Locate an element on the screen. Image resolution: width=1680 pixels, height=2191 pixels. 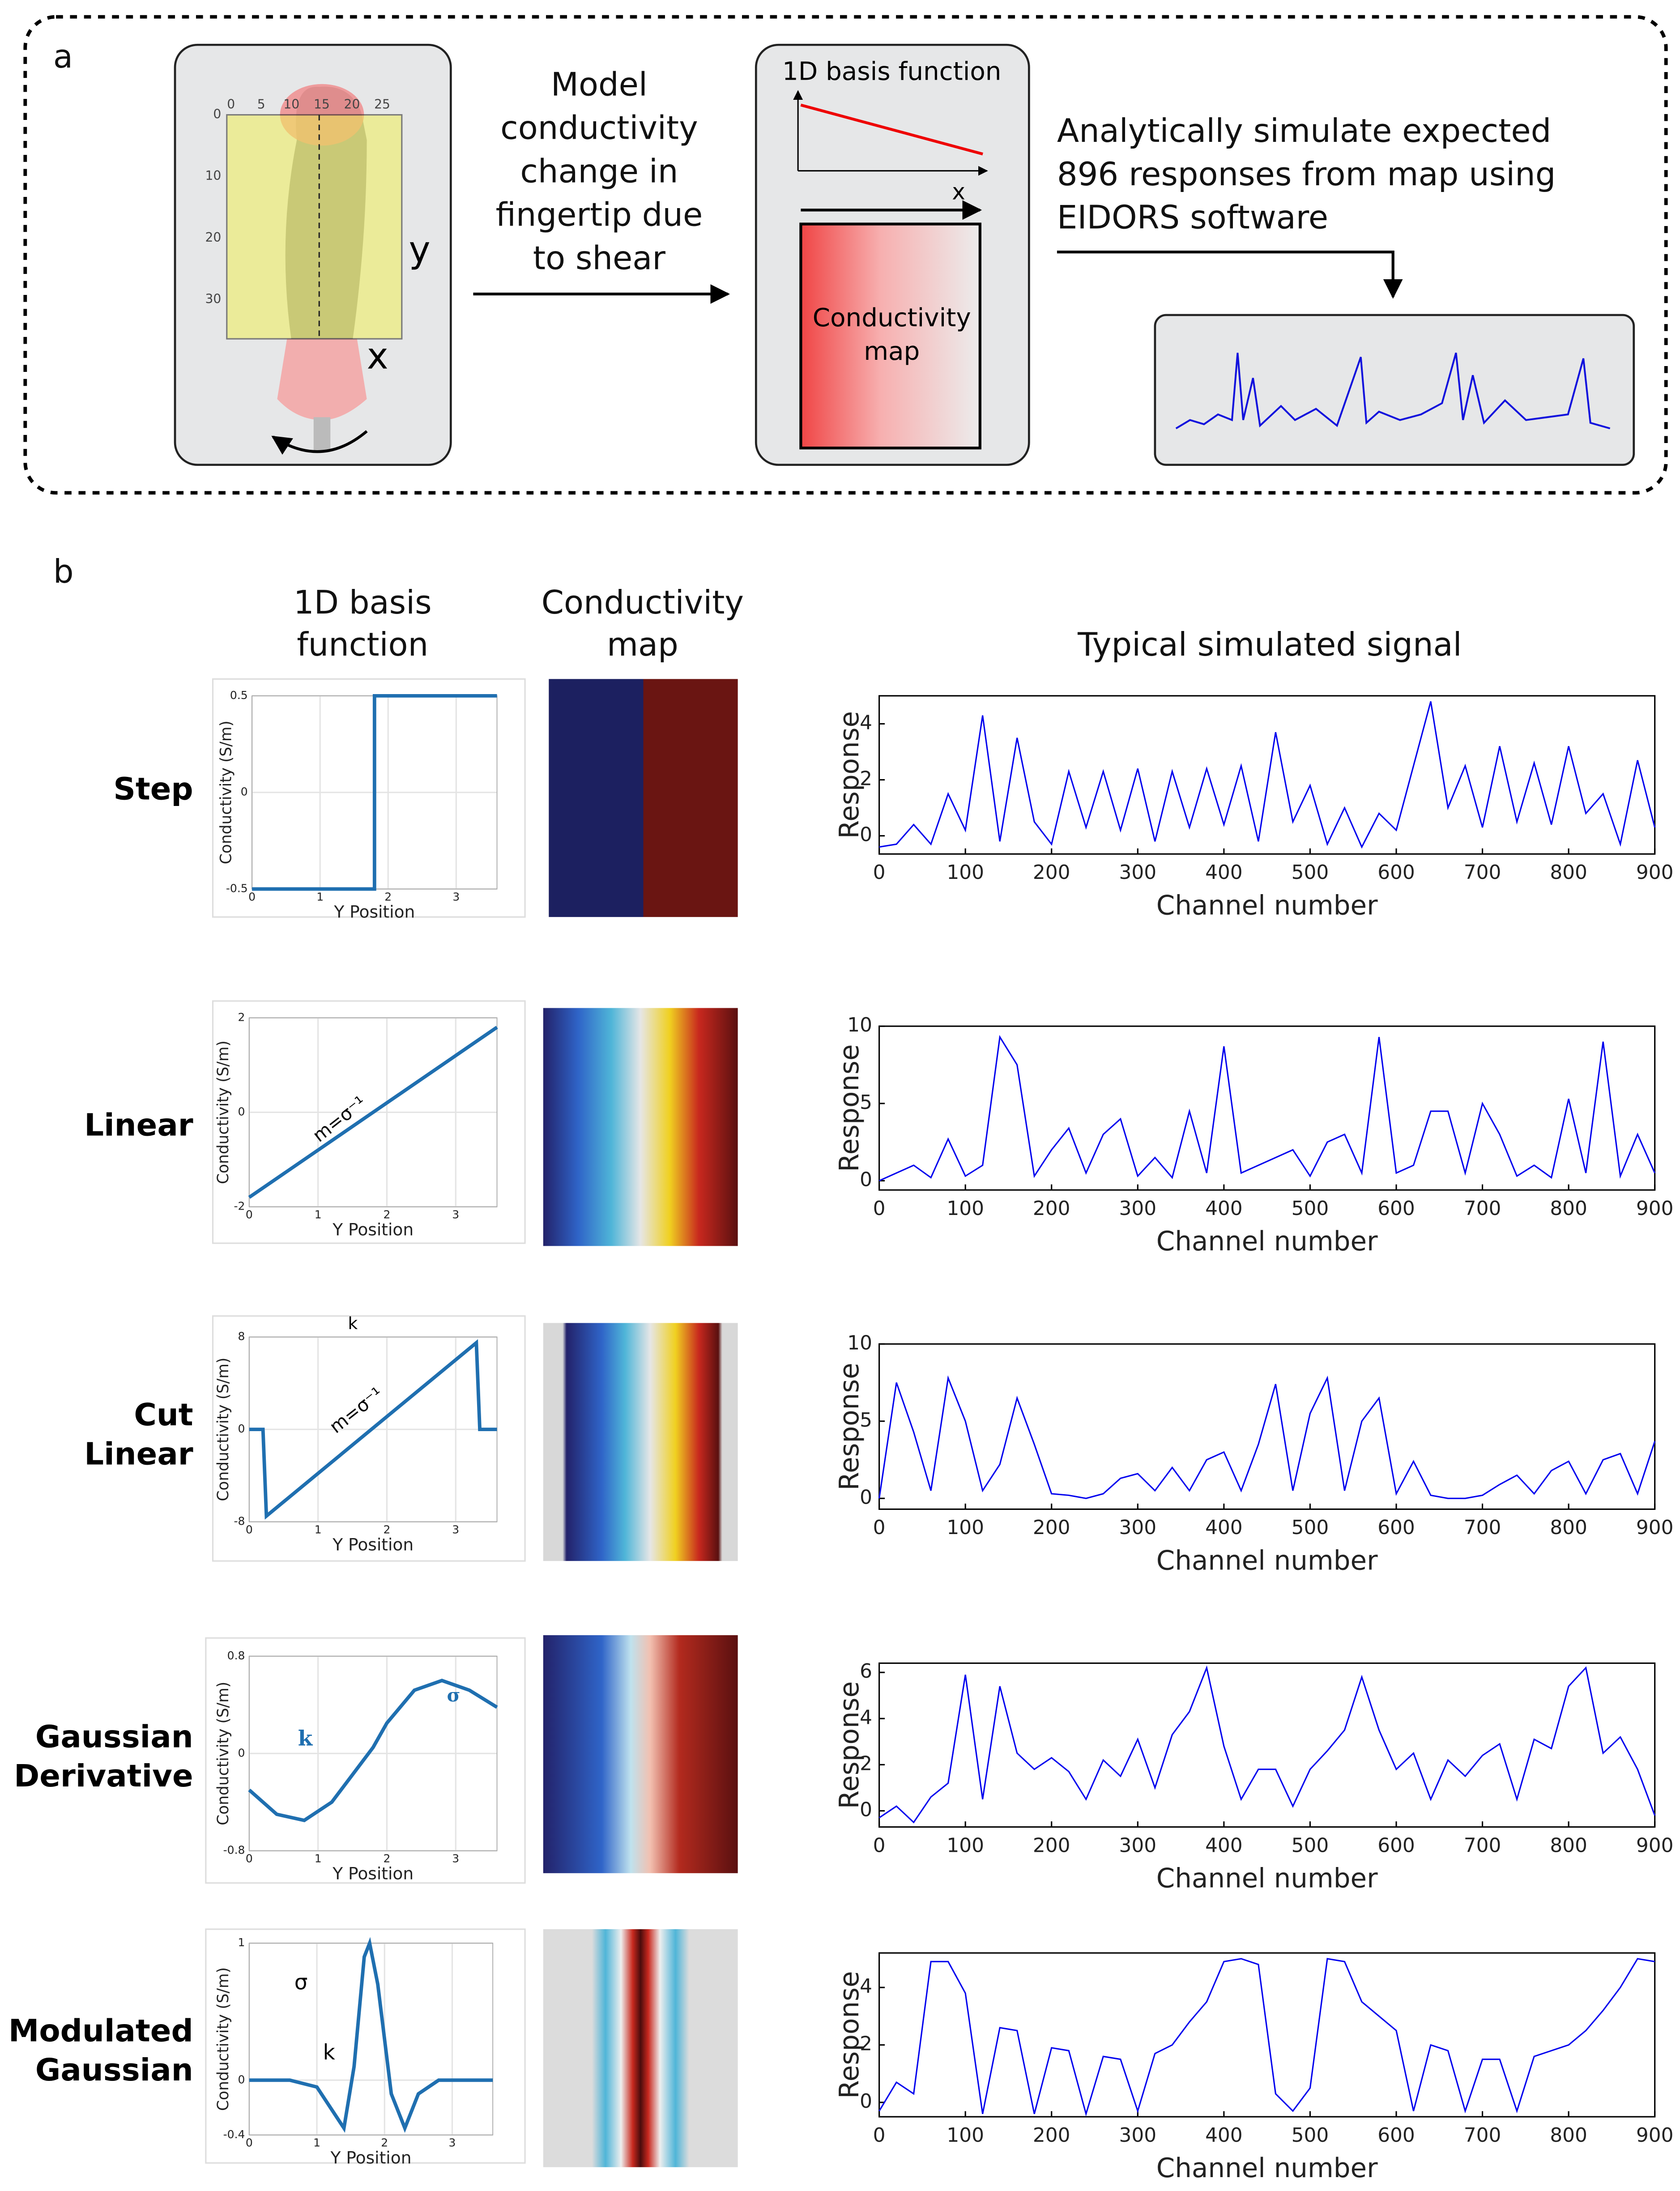
x-tick-label: 2 is located at coordinates (387, 1215).